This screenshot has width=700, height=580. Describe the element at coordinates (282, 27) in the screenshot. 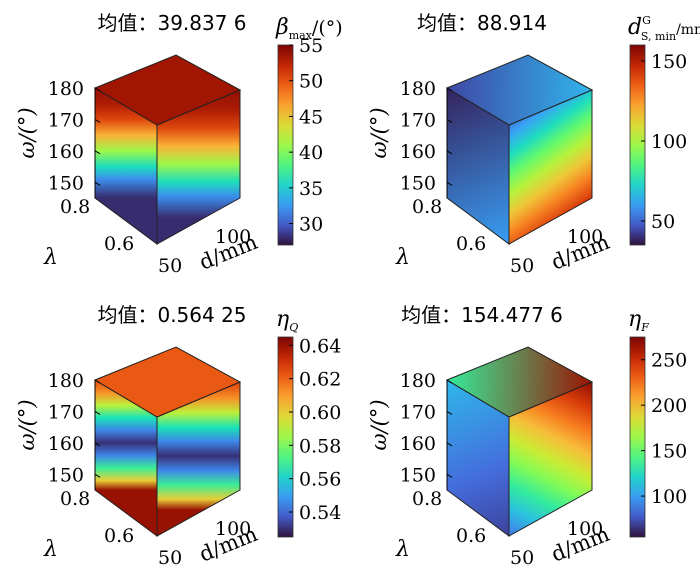

I see `colorbar-label-main: β` at that location.